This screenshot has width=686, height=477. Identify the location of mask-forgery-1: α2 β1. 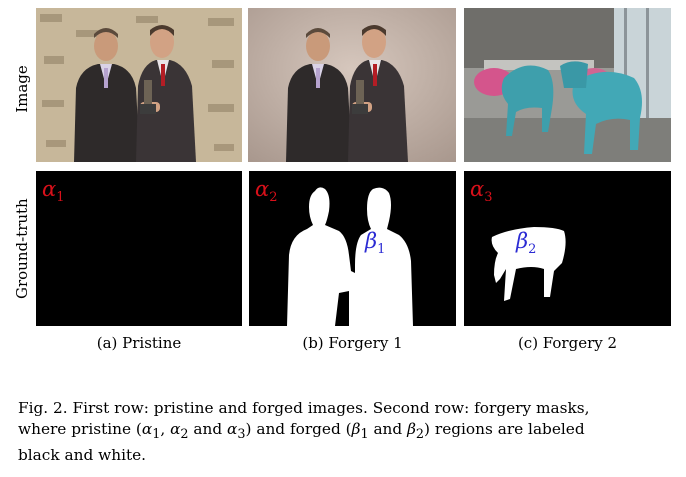
(352, 248).